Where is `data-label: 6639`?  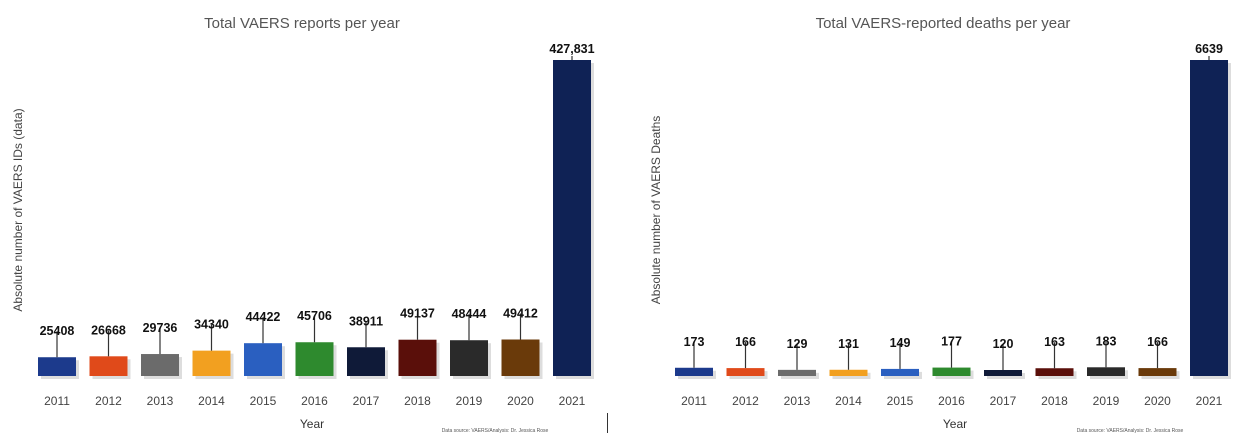 data-label: 6639 is located at coordinates (1209, 49).